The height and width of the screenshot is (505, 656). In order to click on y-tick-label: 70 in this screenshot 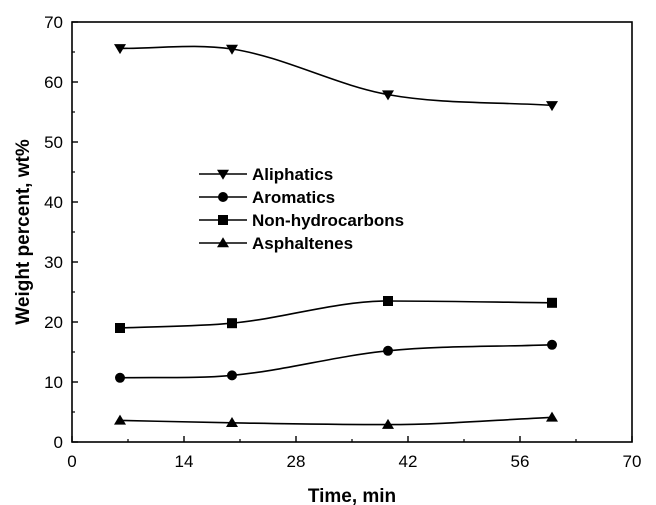, I will do `click(53, 22)`.